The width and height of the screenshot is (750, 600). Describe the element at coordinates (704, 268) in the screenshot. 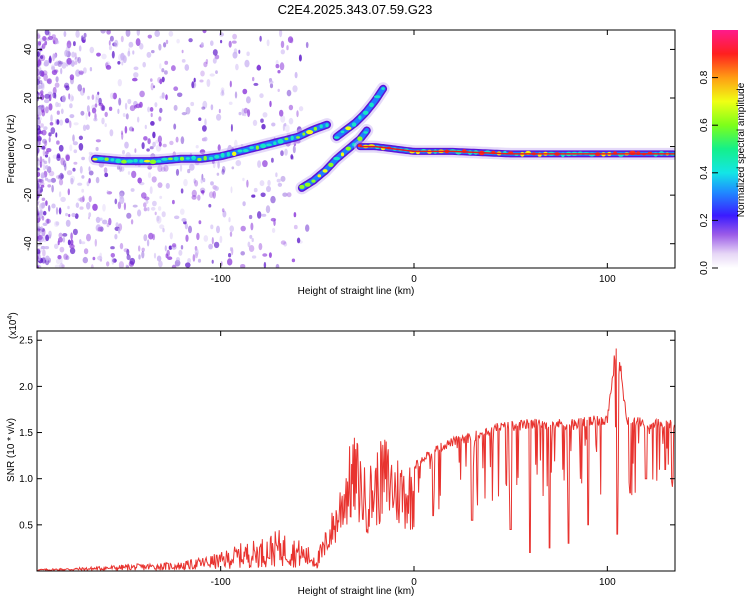

I see `colorbar-tick-label: 0.0` at that location.